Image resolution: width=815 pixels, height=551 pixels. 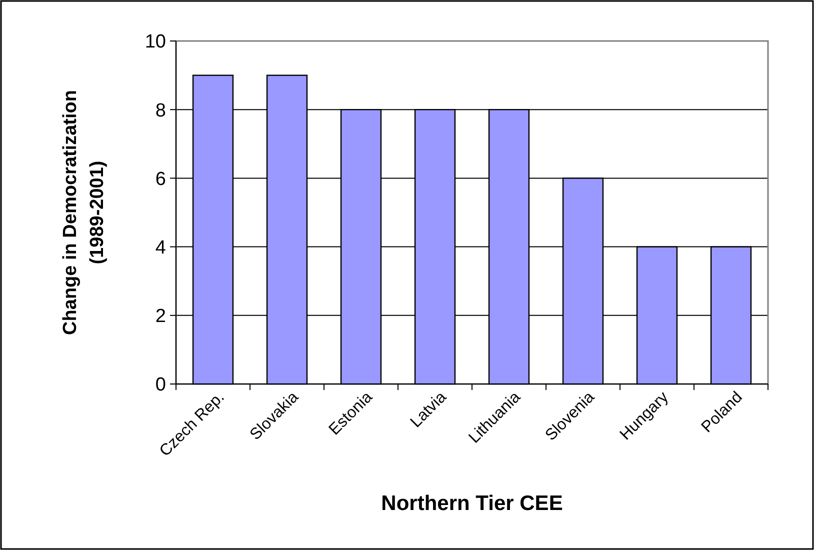 What do you see at coordinates (160, 111) in the screenshot?
I see `y-tick-label: 8` at bounding box center [160, 111].